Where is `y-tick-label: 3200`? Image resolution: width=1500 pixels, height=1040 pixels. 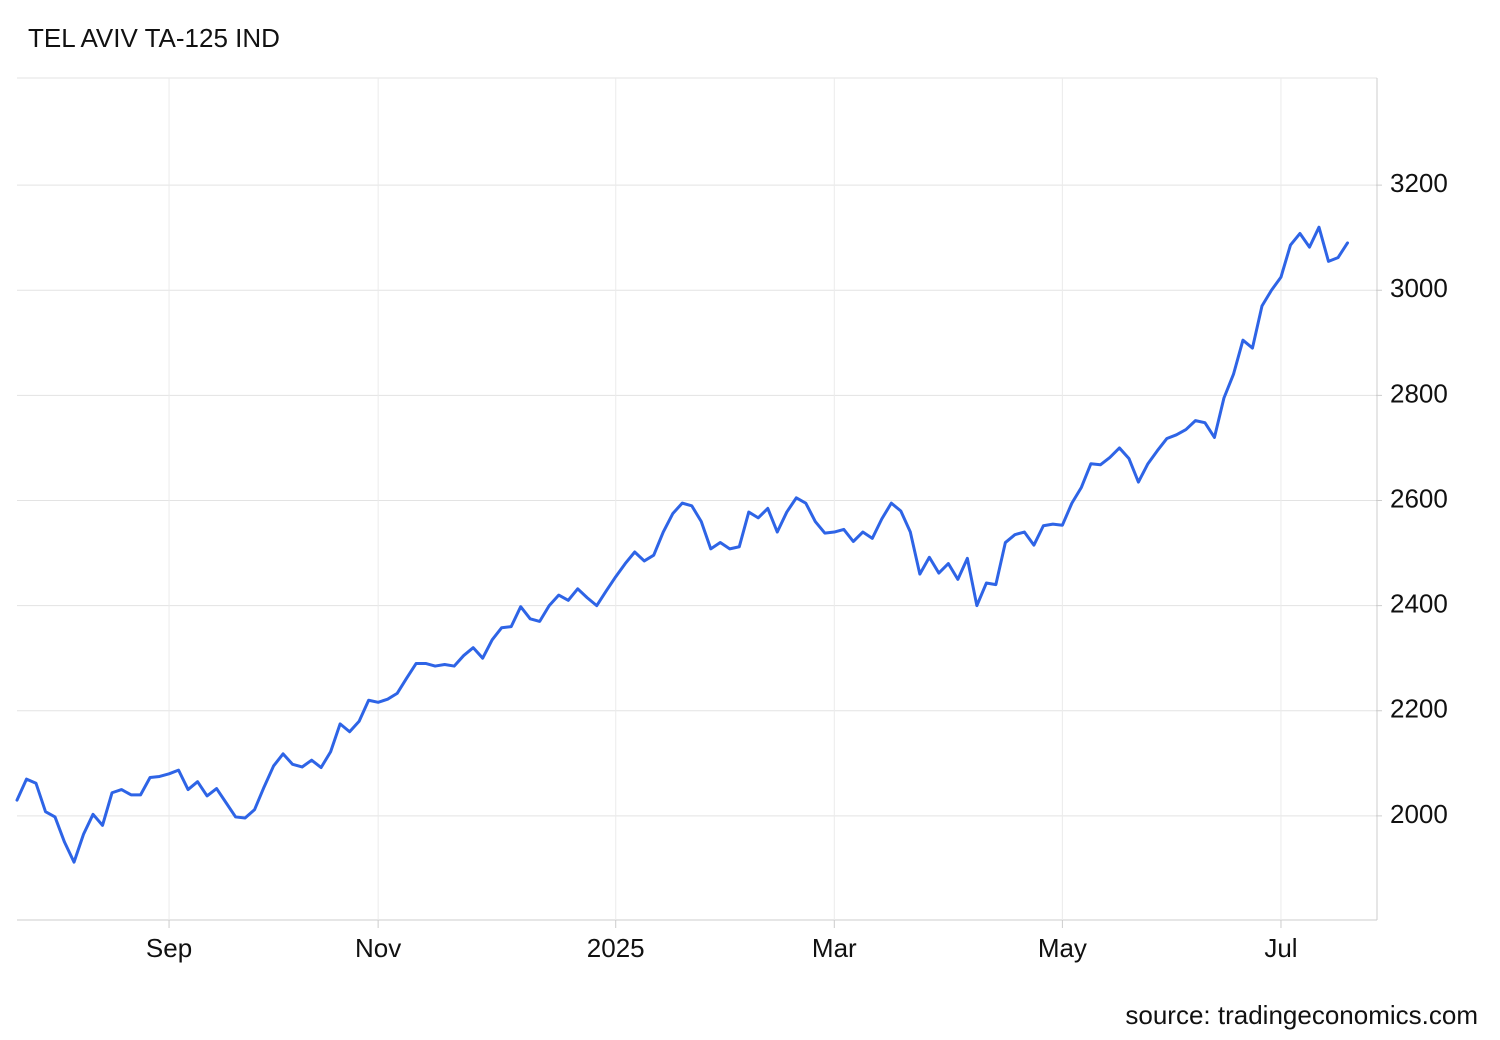 y-tick-label: 3200 is located at coordinates (1419, 183).